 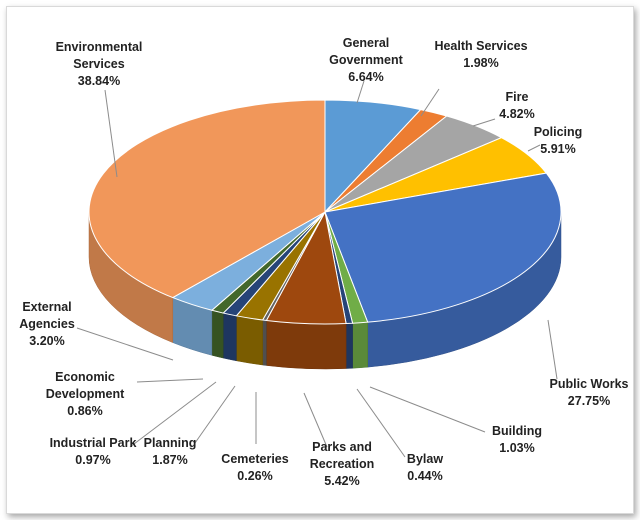 I want to click on slice-label-public-works: Public Works 27.75%, so click(x=589, y=392).